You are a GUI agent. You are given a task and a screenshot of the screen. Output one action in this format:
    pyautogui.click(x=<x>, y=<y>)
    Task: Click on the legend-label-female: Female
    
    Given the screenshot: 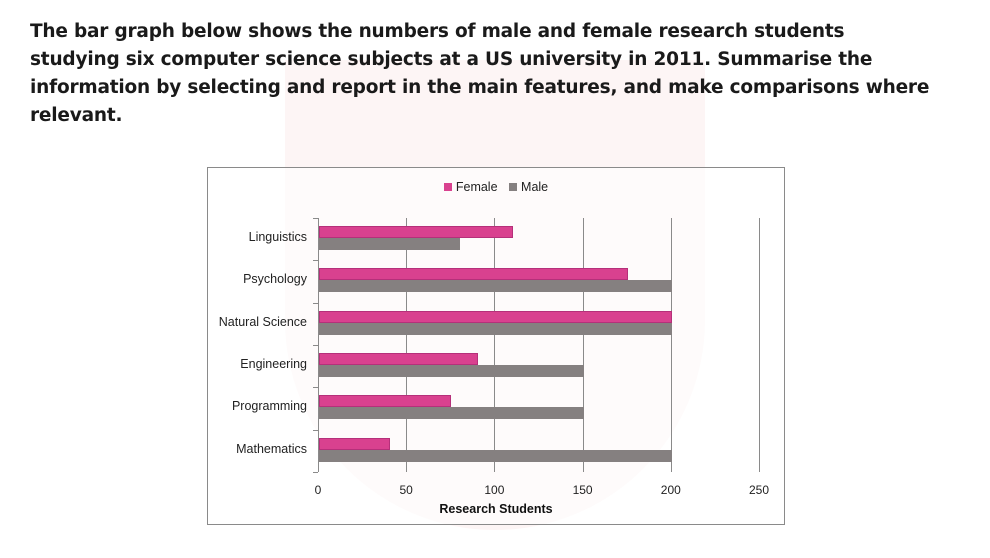 What is the action you would take?
    pyautogui.click(x=476, y=187)
    